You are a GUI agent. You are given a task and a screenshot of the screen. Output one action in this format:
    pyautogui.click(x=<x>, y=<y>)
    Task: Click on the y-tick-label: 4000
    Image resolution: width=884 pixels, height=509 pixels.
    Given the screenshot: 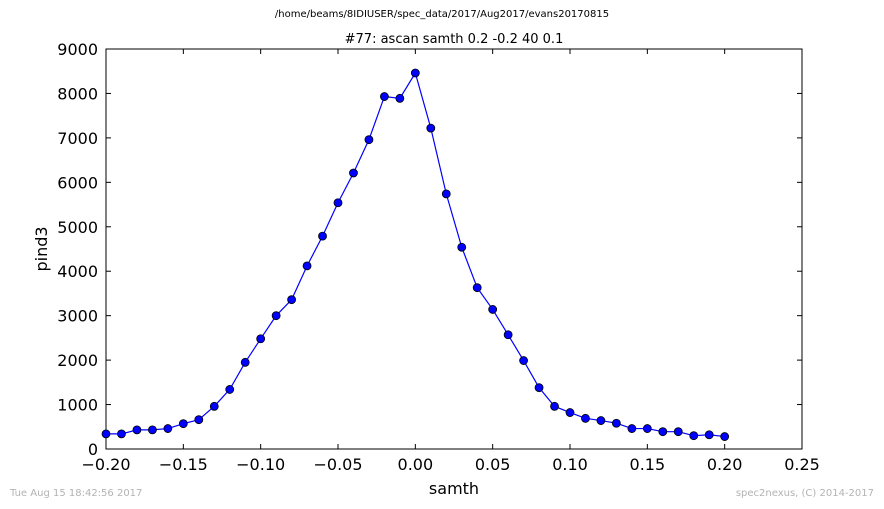 What is the action you would take?
    pyautogui.click(x=77, y=271)
    